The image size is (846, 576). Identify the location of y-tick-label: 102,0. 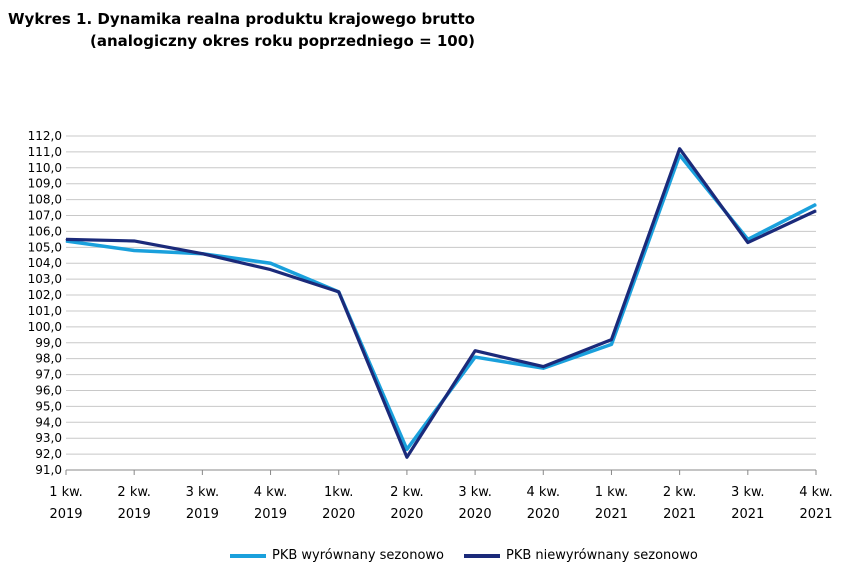
(45, 295).